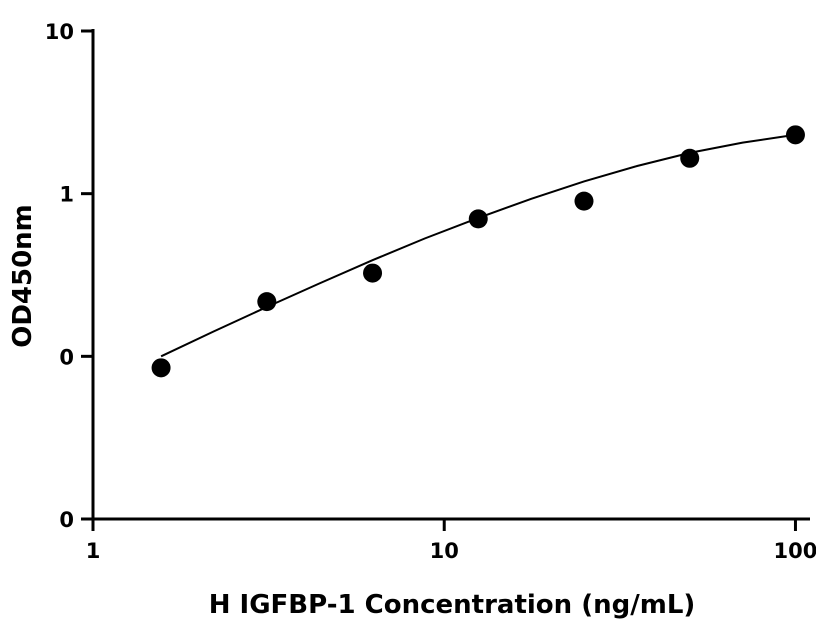  Describe the element at coordinates (93, 551) in the screenshot. I see `x-tick-label: 1` at that location.